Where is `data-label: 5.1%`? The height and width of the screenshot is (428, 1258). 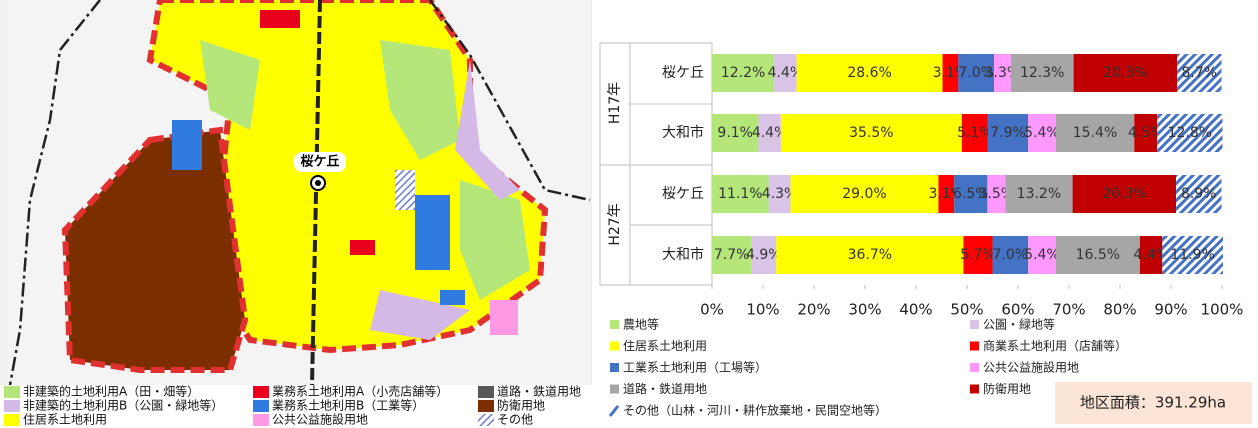 data-label: 5.1% is located at coordinates (975, 133).